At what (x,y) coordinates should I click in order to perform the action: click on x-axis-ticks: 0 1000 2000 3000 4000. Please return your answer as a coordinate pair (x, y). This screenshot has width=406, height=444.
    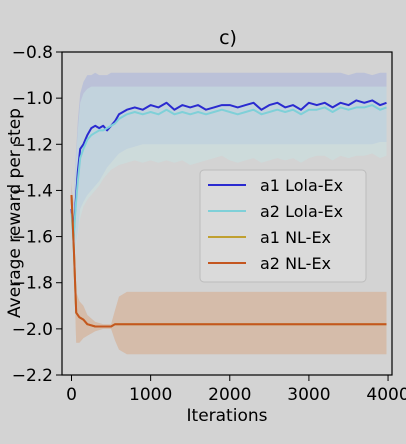
    Looking at the image, I should click on (236, 390).